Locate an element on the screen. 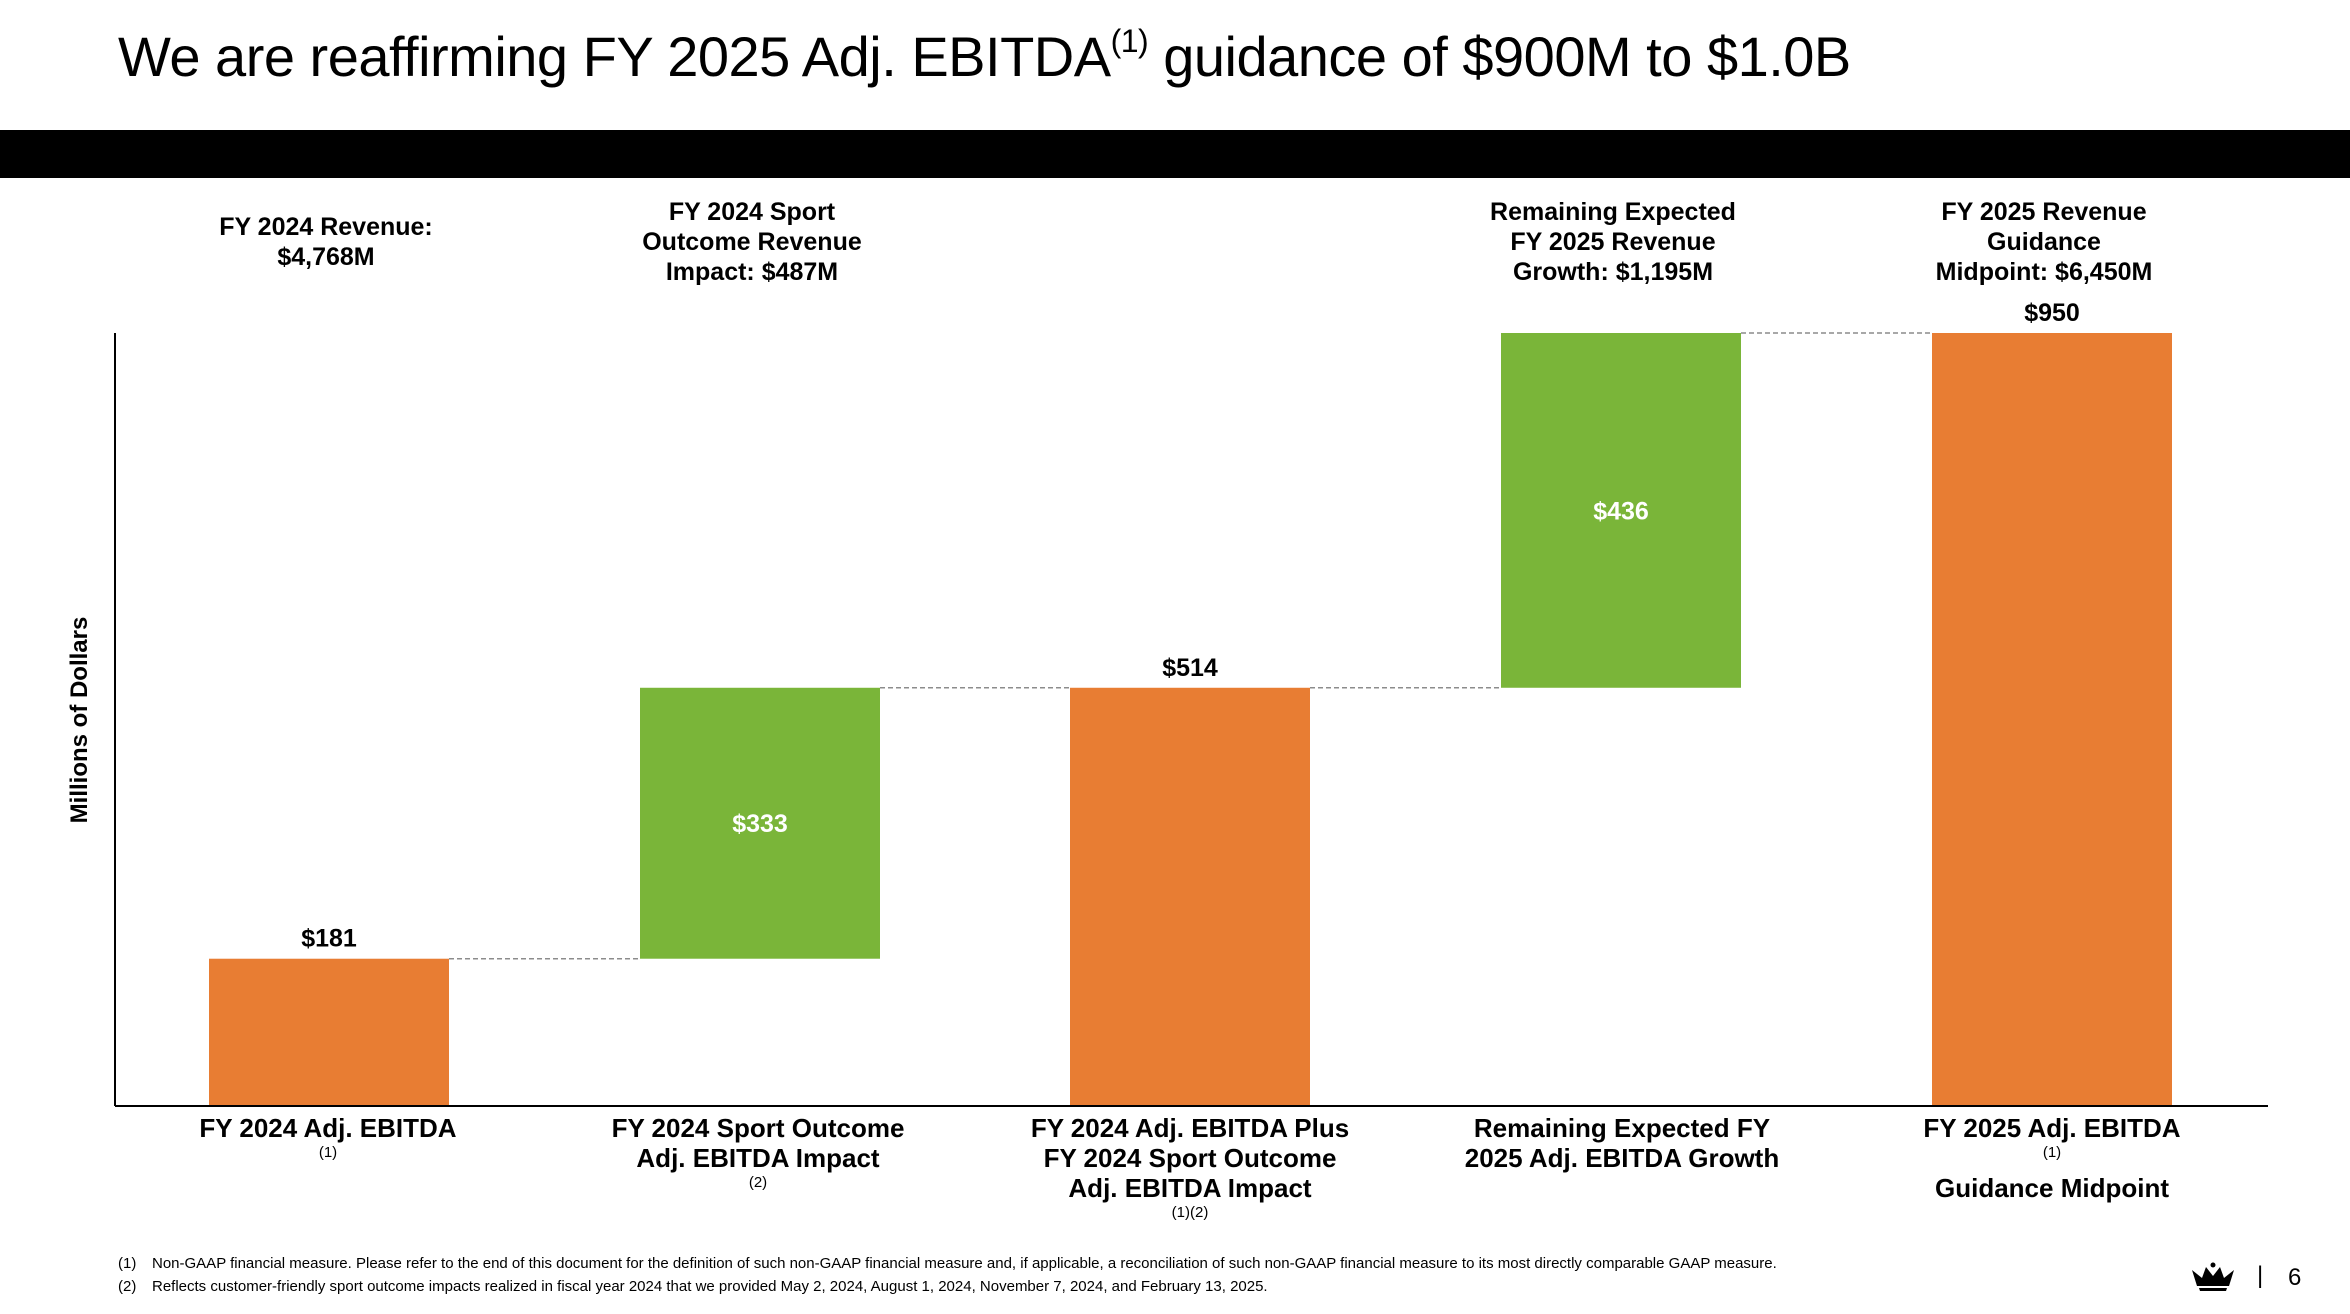 The width and height of the screenshot is (2350, 1314). top-label-line: Midpoint: $6,450M is located at coordinates (2044, 272).